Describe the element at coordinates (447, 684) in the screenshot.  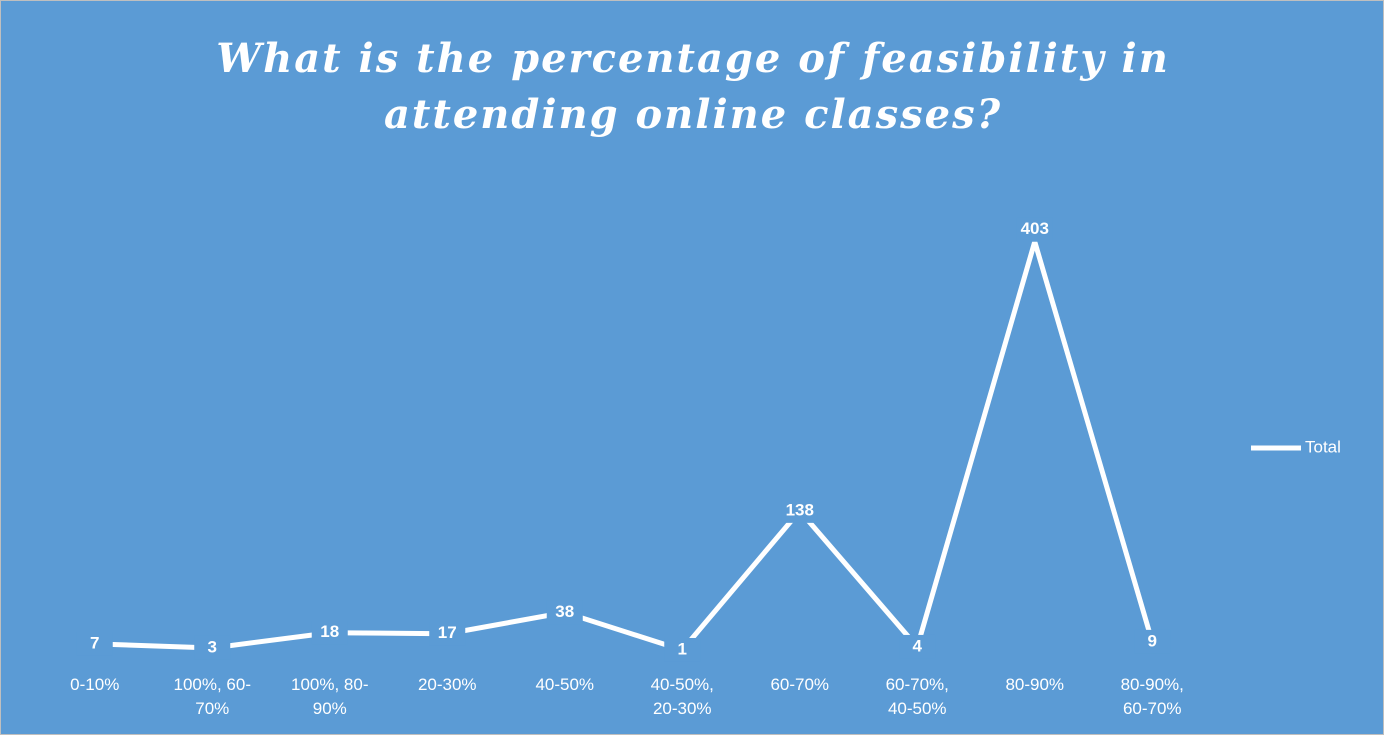
I see `x-tick-label: 20-30%` at that location.